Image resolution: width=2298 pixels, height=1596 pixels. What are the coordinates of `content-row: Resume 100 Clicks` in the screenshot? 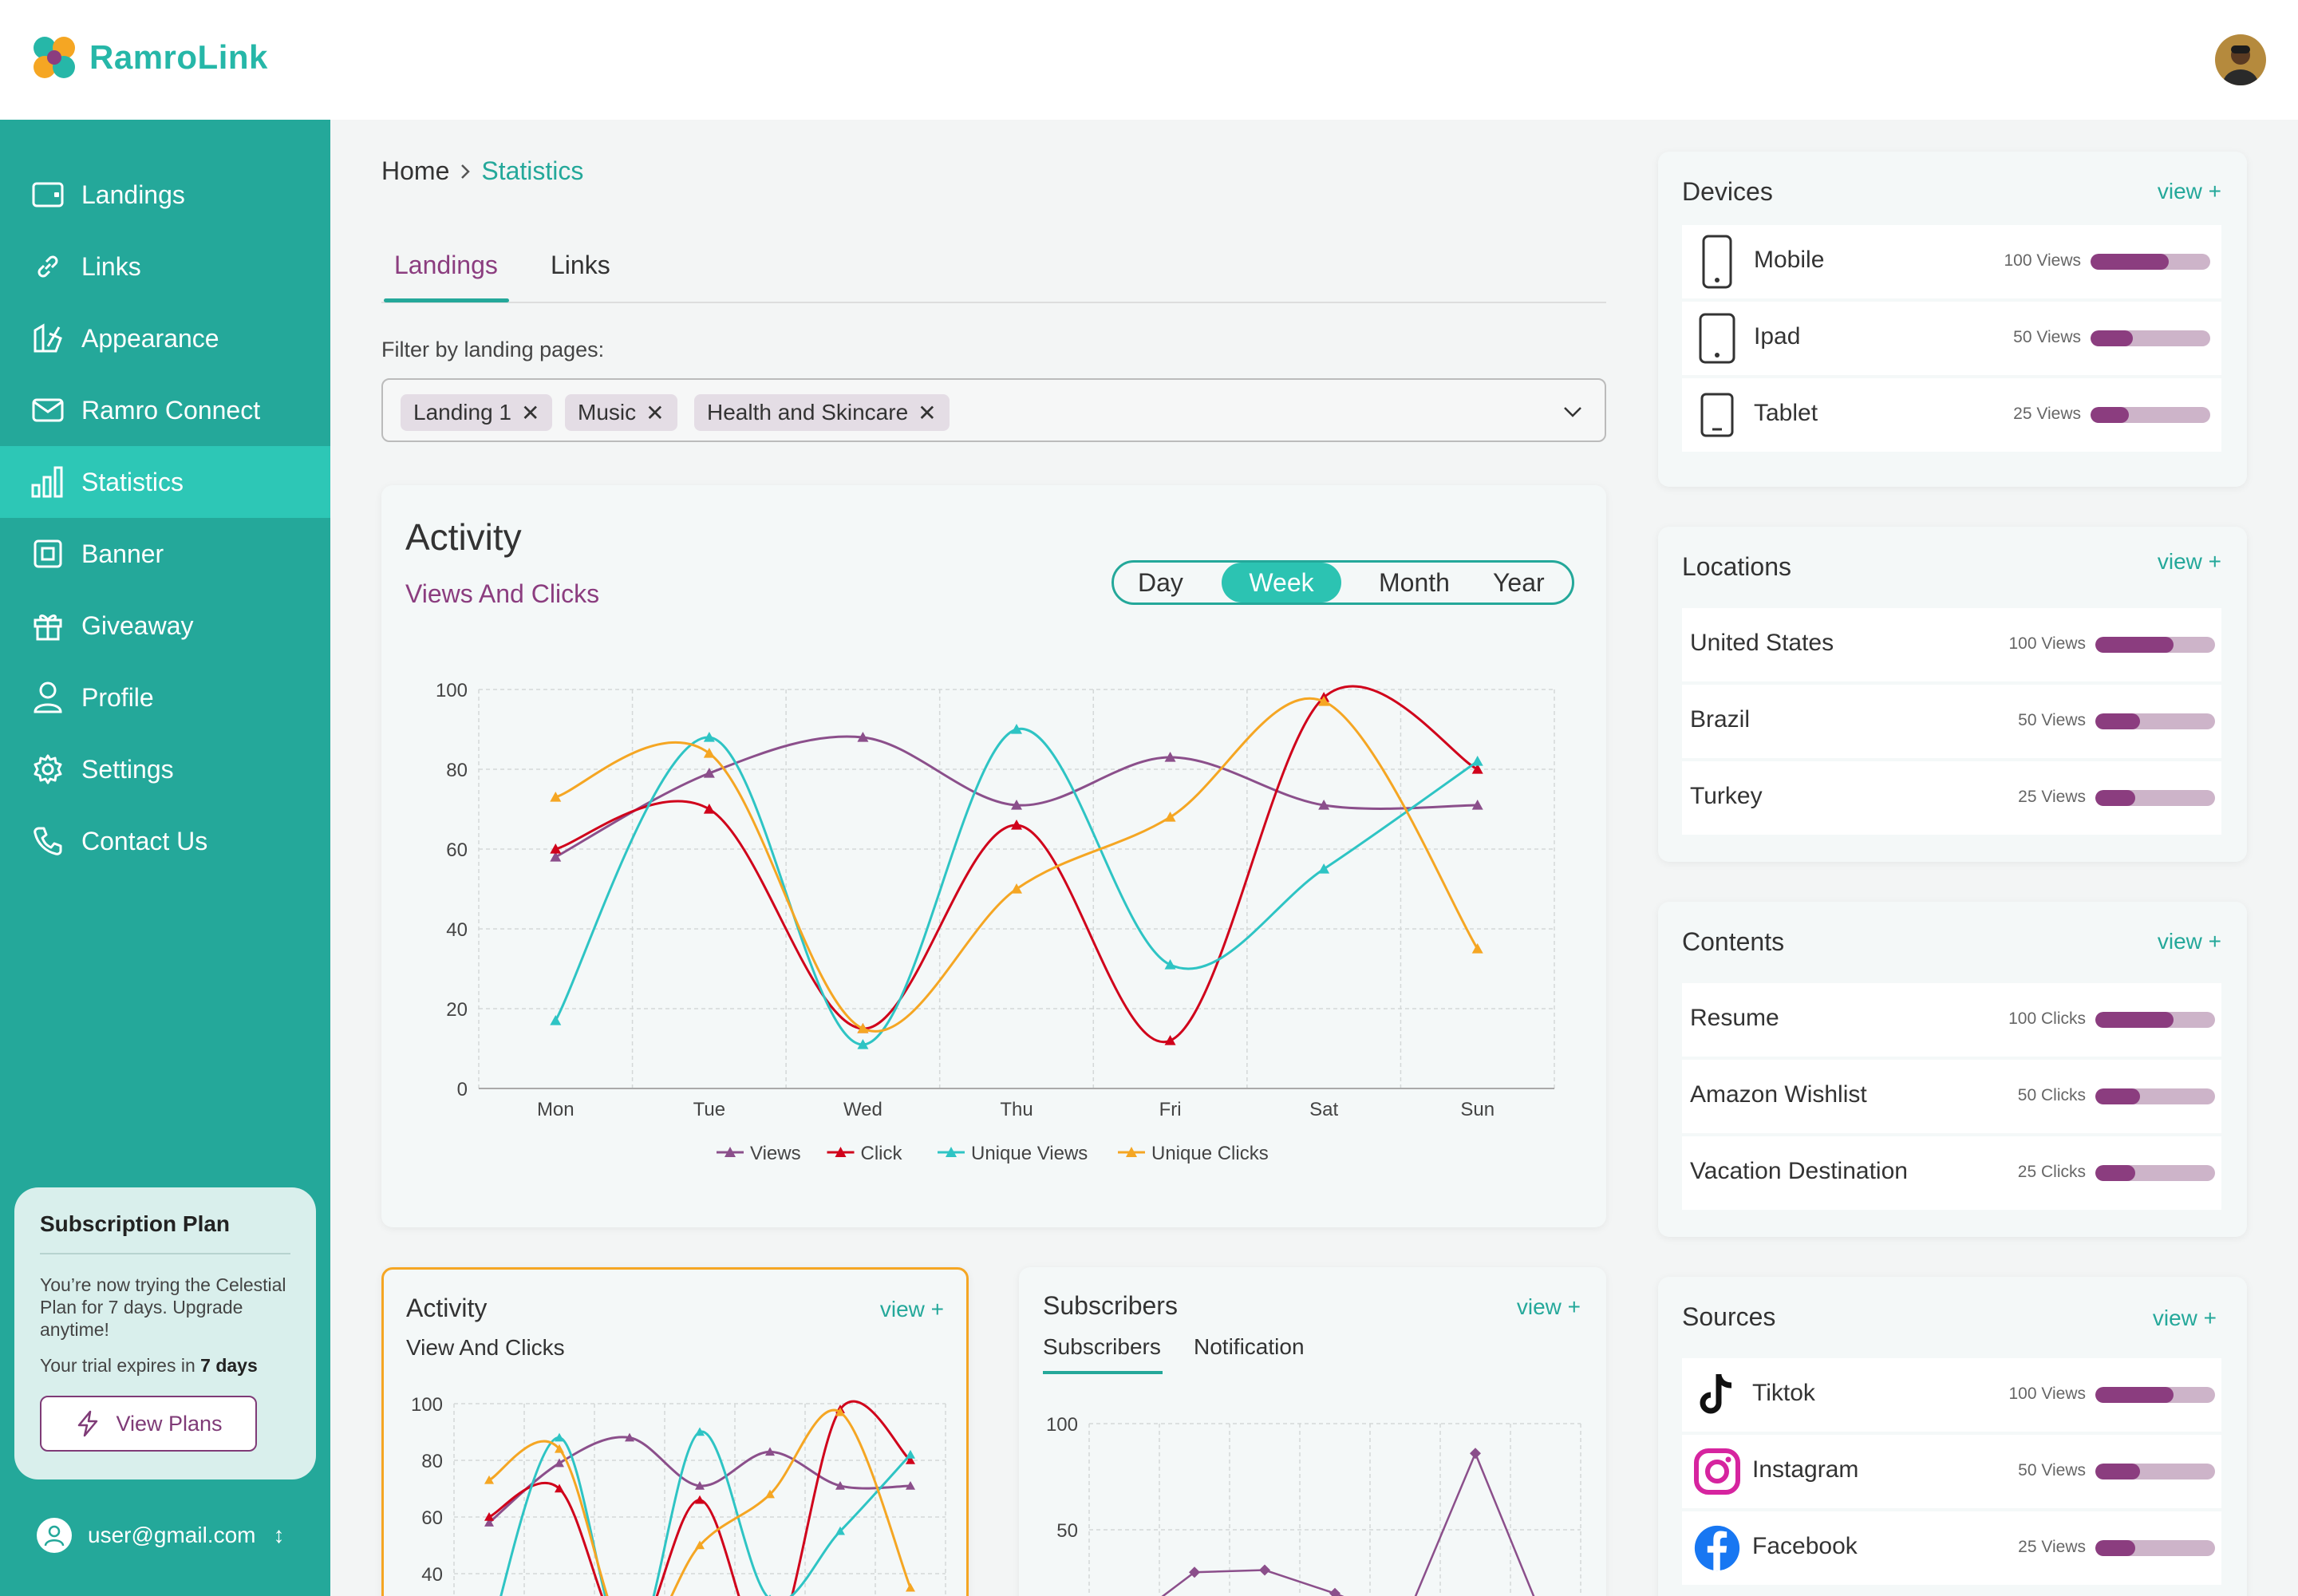 It's located at (1952, 1020).